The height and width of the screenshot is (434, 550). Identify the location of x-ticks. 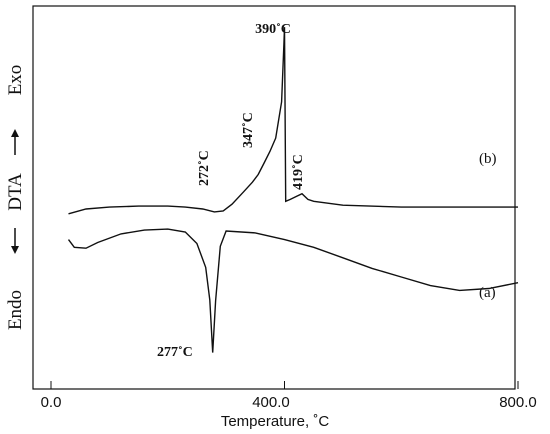
(284, 385).